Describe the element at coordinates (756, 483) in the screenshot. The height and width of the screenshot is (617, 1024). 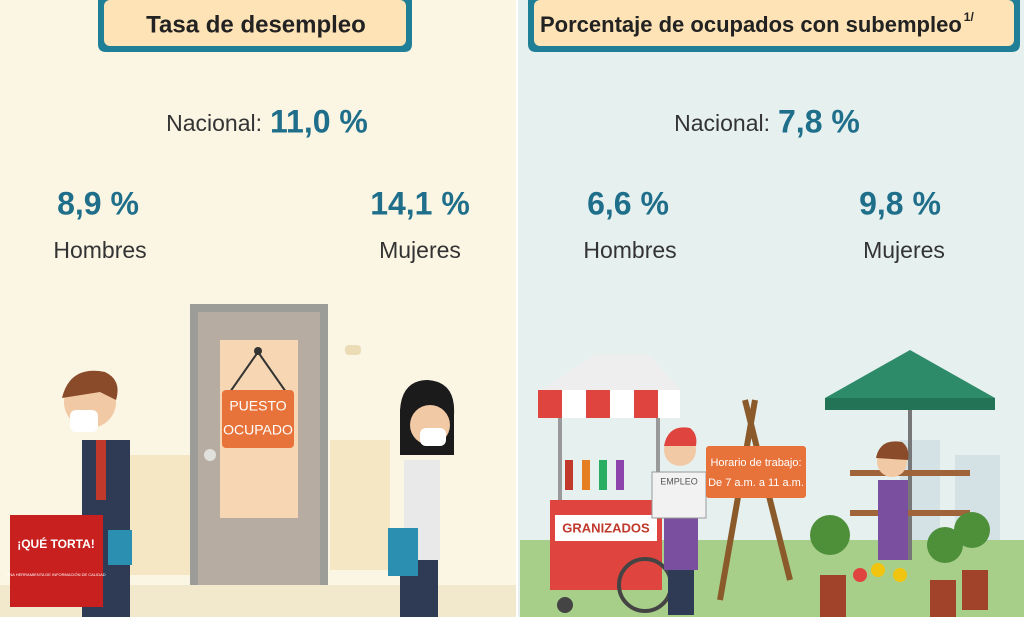
I see `schedule-text: De 7 a.m. a 11 a.m.` at that location.